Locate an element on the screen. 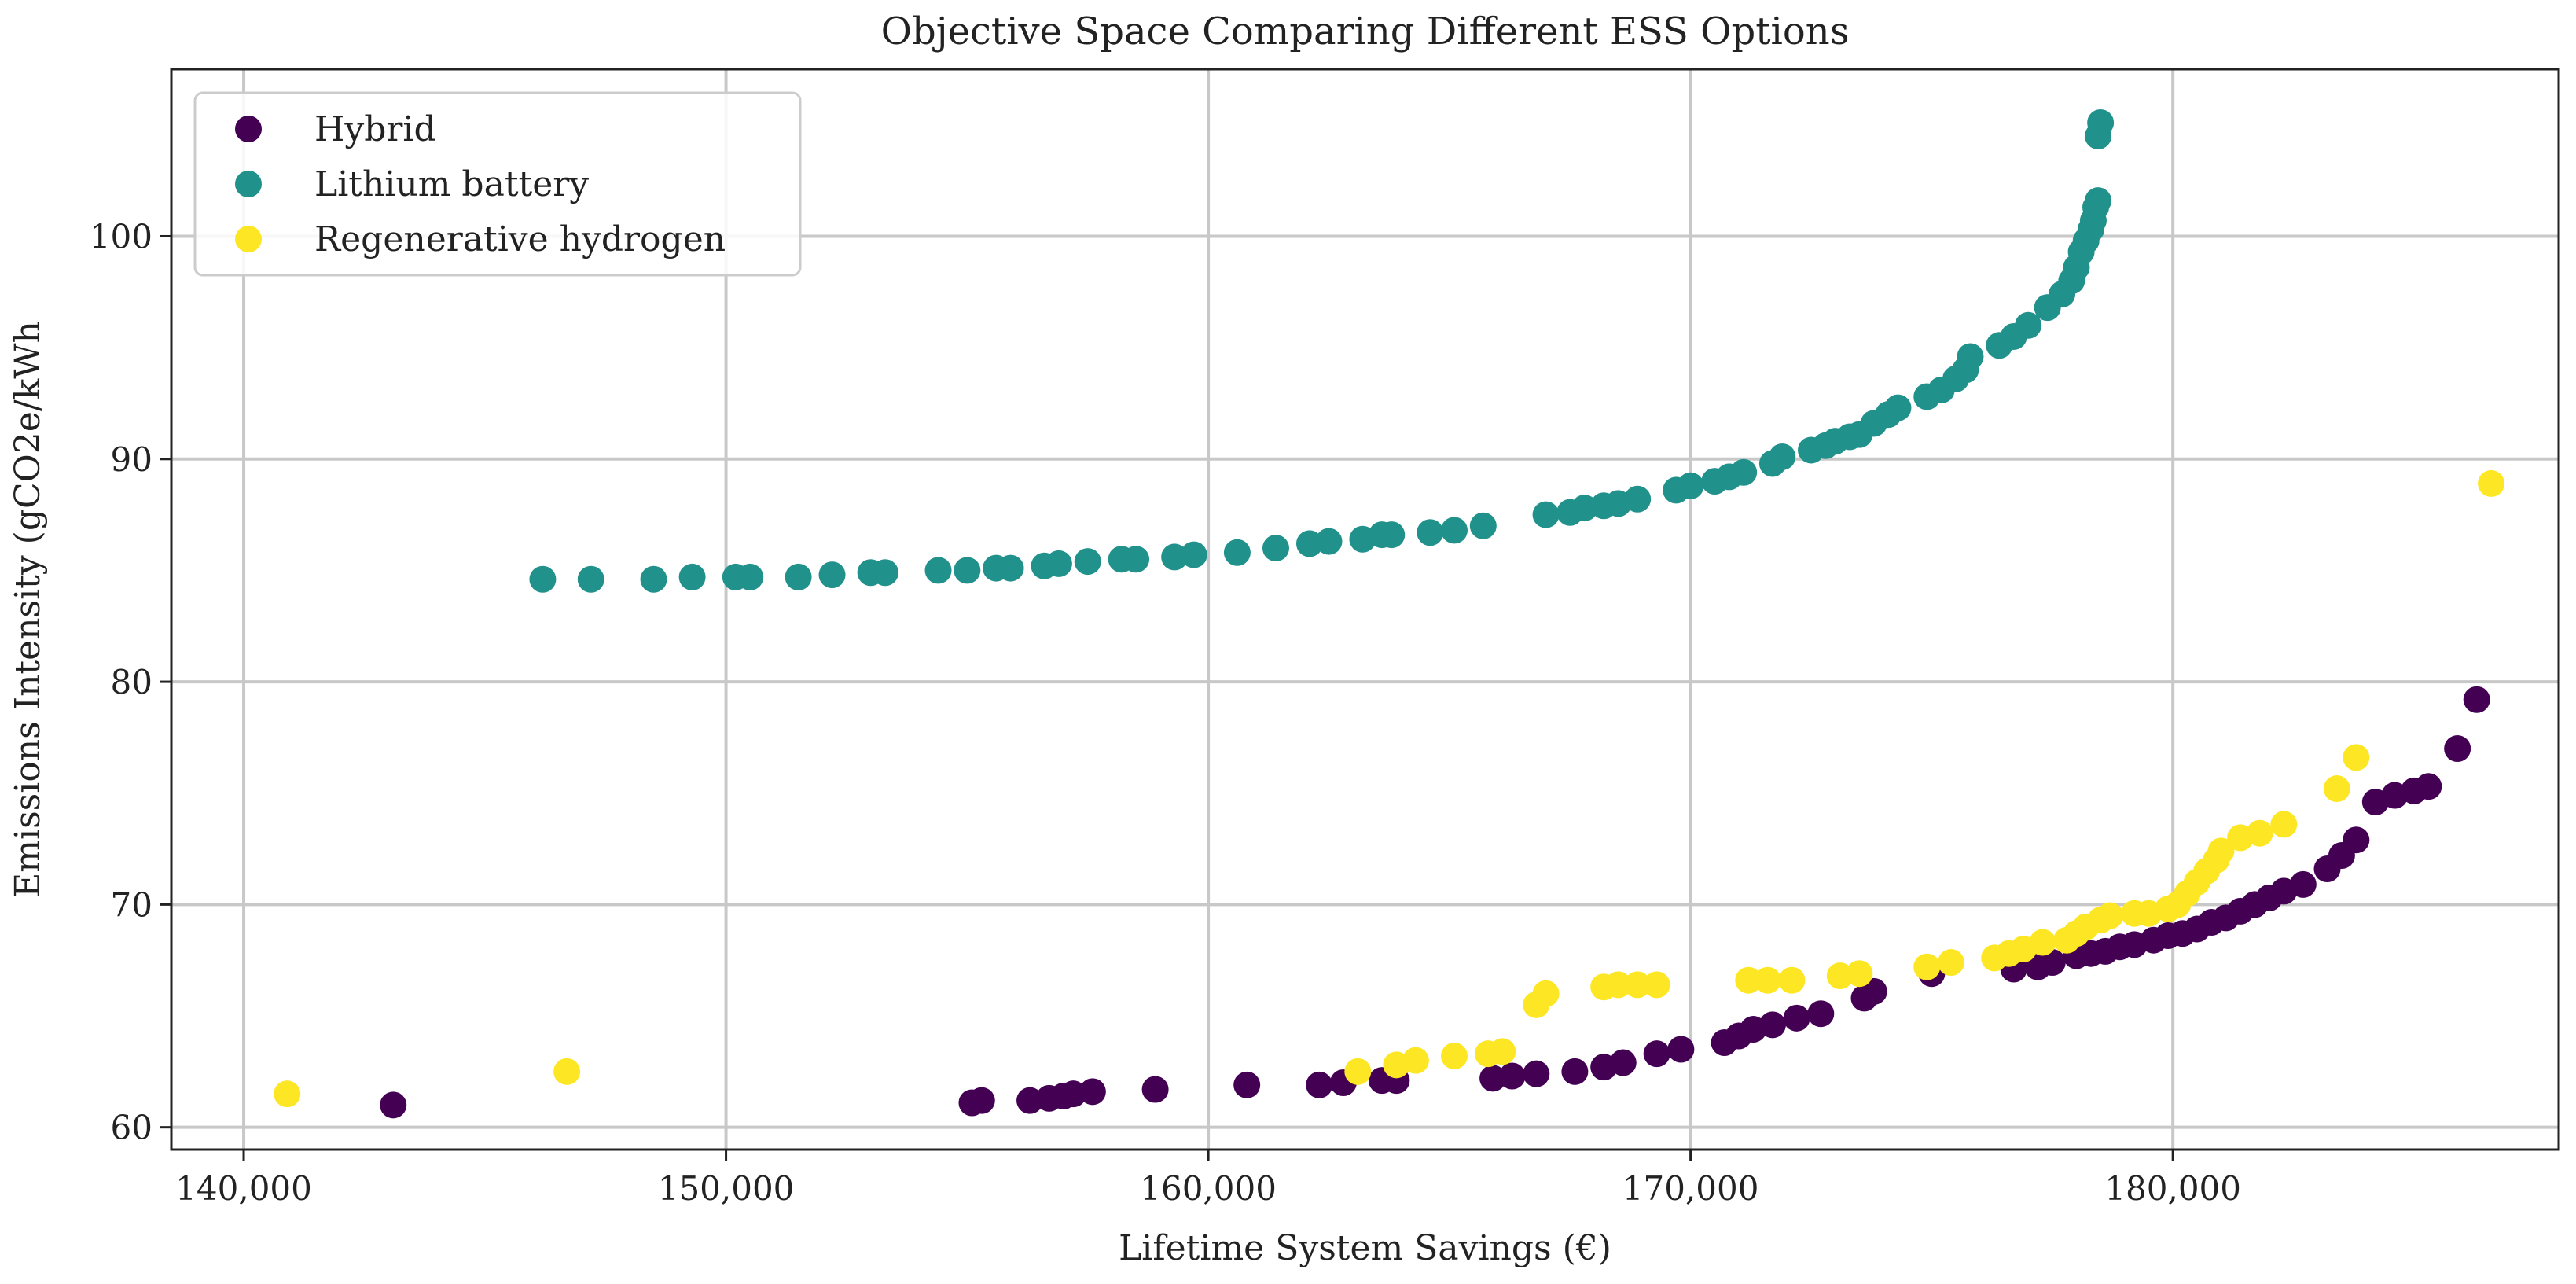  x-tick-label: 150,000 is located at coordinates (726, 1188).